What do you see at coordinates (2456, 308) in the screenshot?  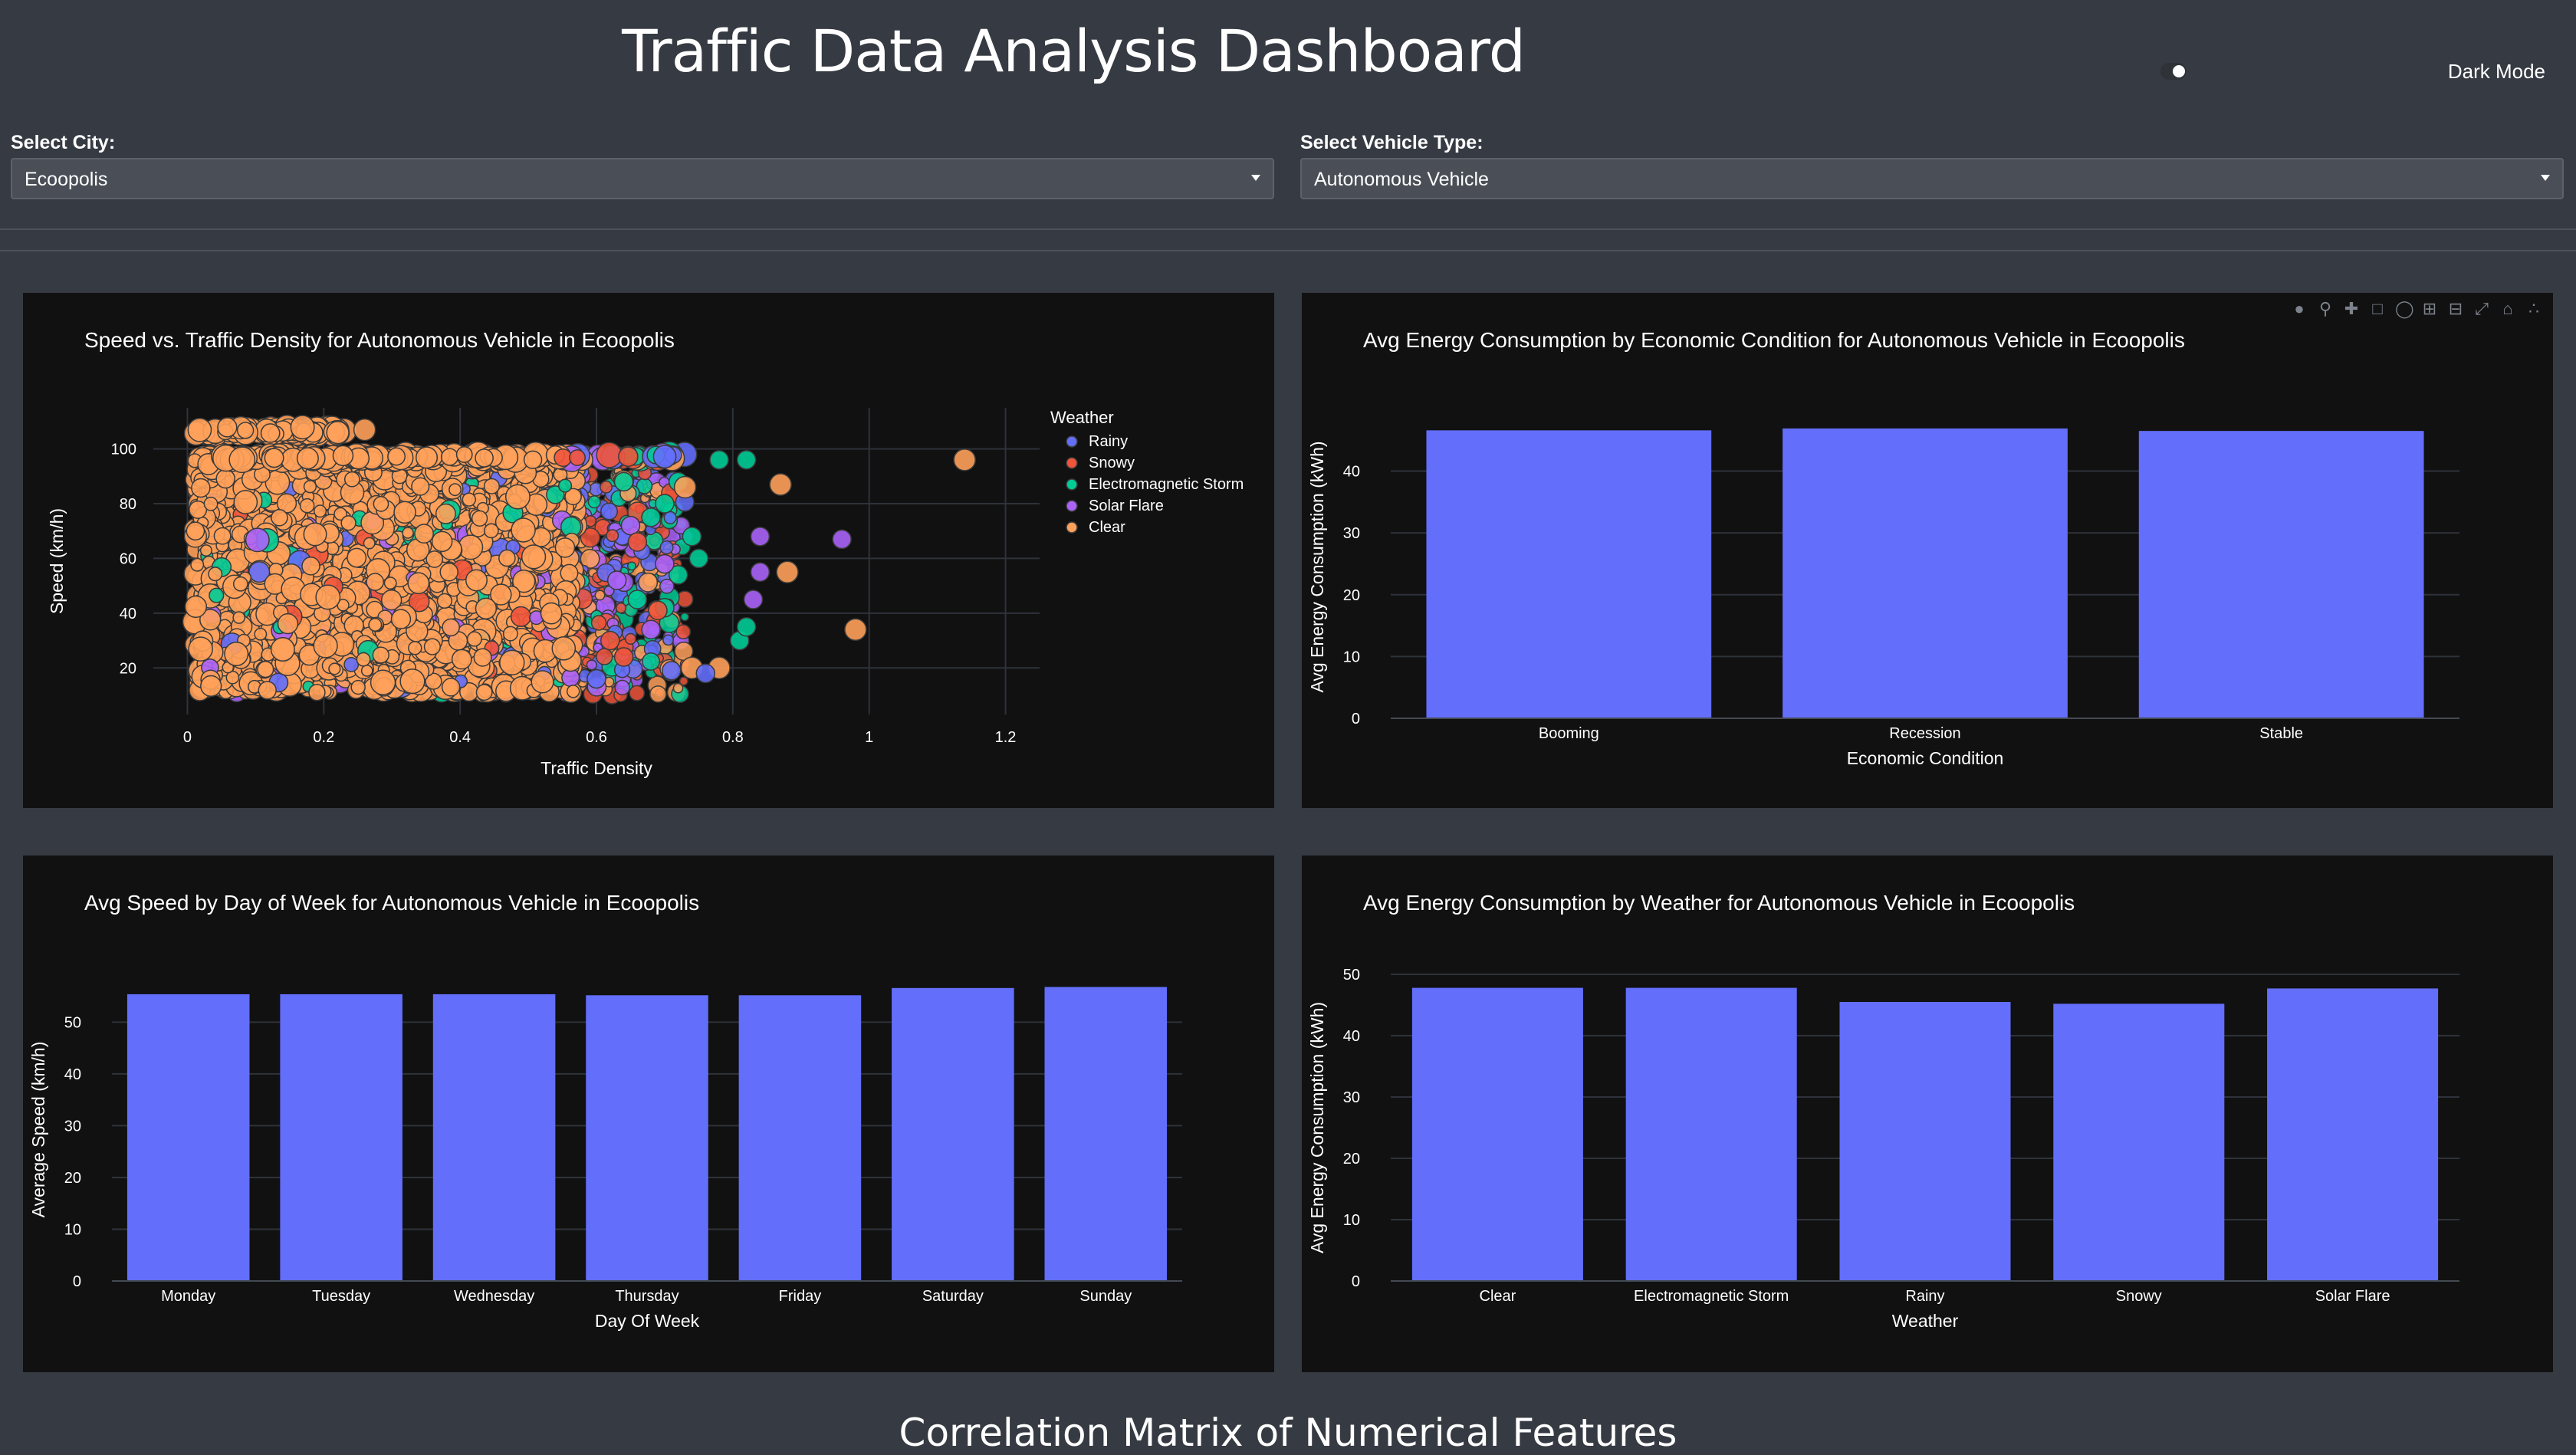 I see `zoom-out-icon: ⊟` at bounding box center [2456, 308].